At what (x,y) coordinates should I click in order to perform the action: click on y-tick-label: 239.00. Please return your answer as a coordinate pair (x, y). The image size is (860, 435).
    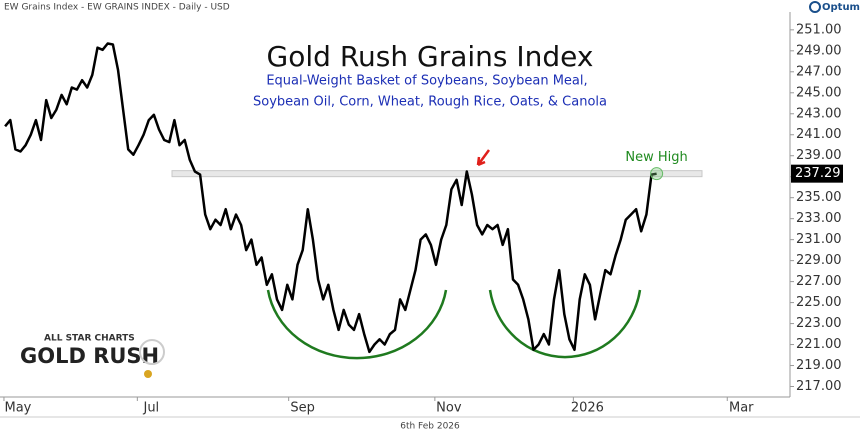
    Looking at the image, I should click on (819, 155).